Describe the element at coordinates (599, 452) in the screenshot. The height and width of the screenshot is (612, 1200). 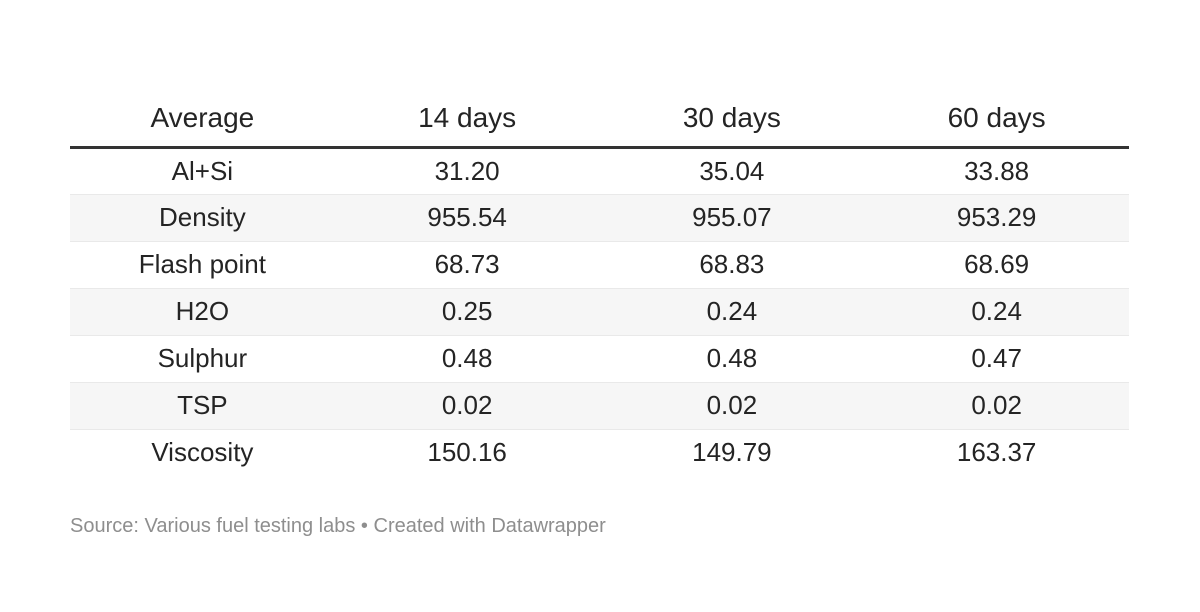
I see `table-row: Viscosity 150.16 149.79 163.37` at that location.